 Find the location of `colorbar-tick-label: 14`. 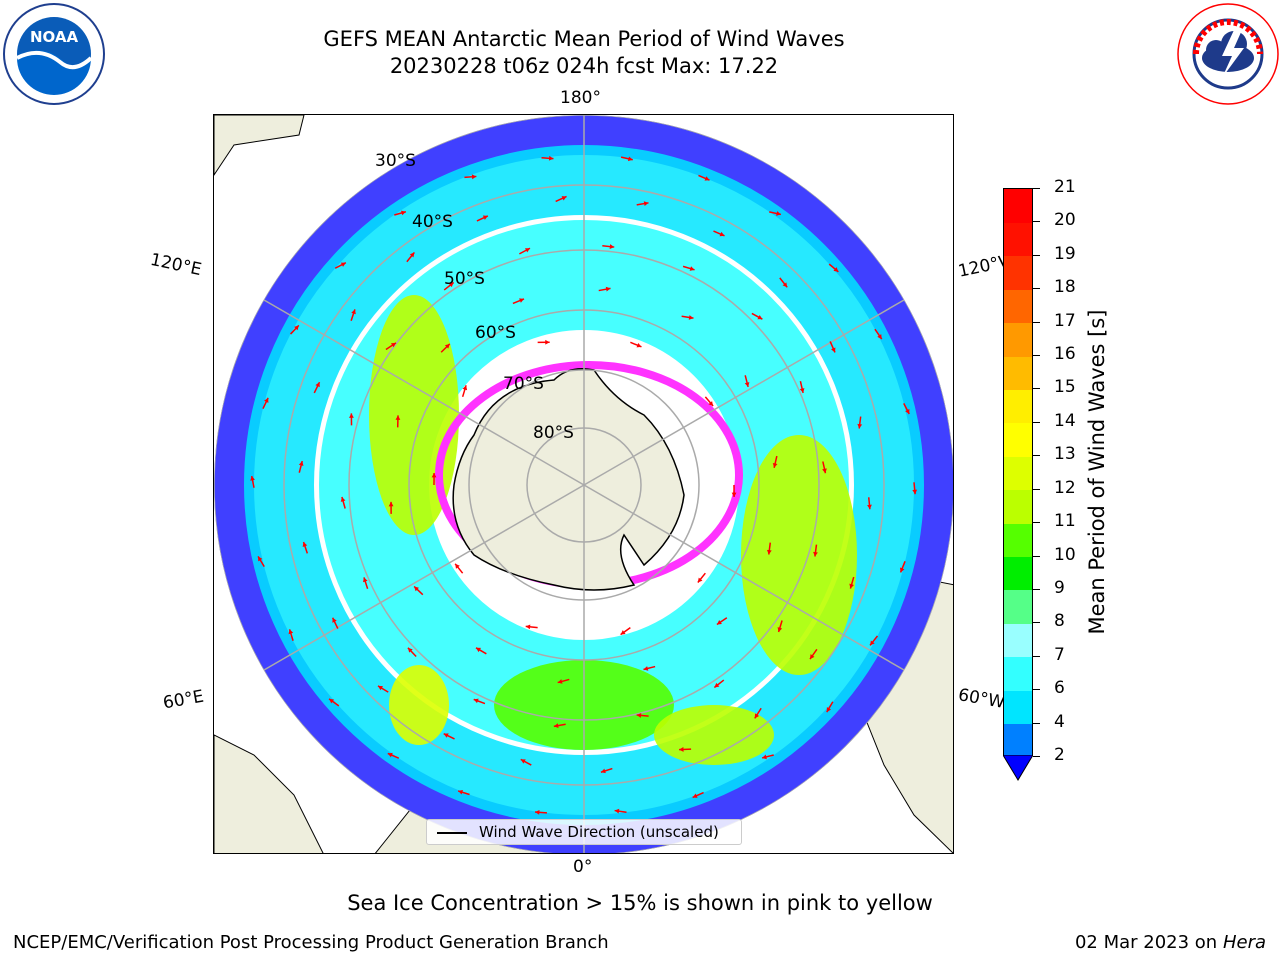

colorbar-tick-label: 14 is located at coordinates (1065, 420).